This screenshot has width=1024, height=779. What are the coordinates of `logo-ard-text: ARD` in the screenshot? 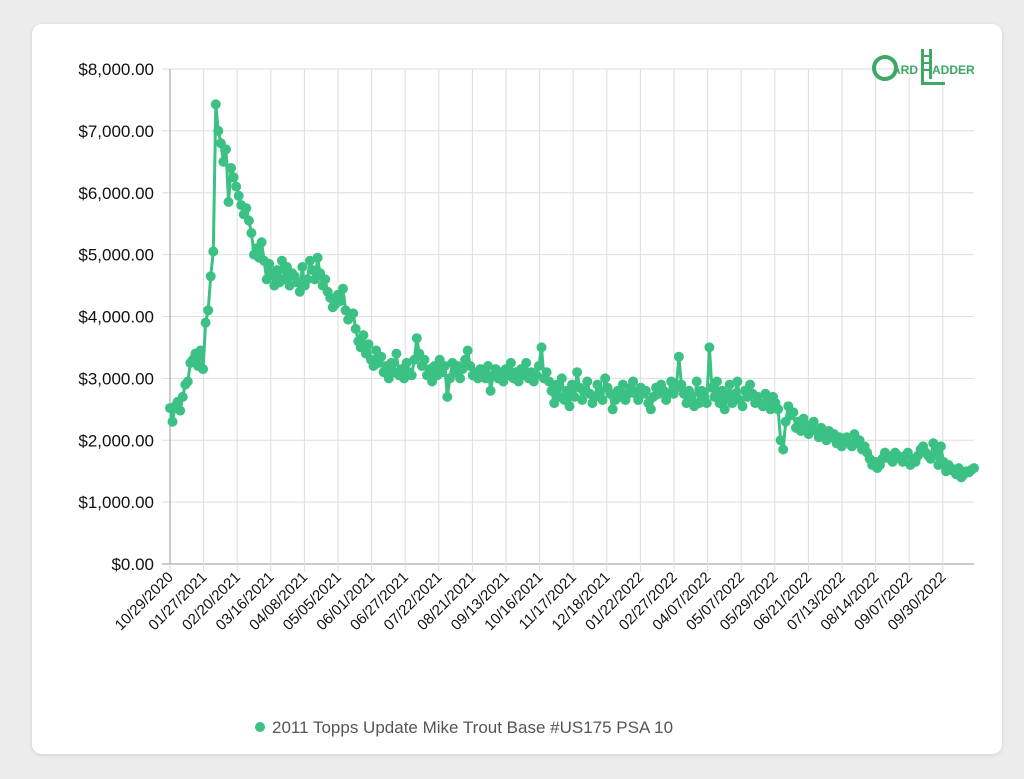 It's located at (905, 70).